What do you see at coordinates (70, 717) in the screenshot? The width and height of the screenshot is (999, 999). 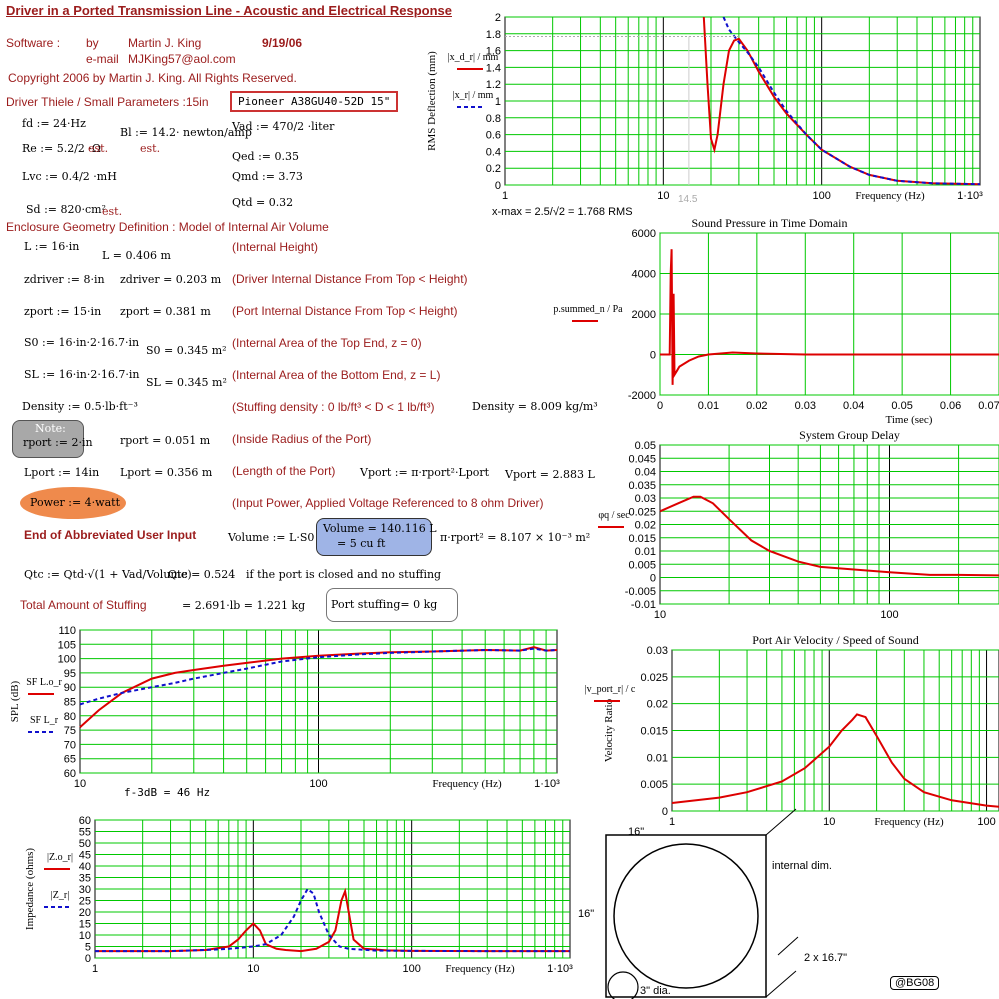 I see `chart-3-ytick: 80` at bounding box center [70, 717].